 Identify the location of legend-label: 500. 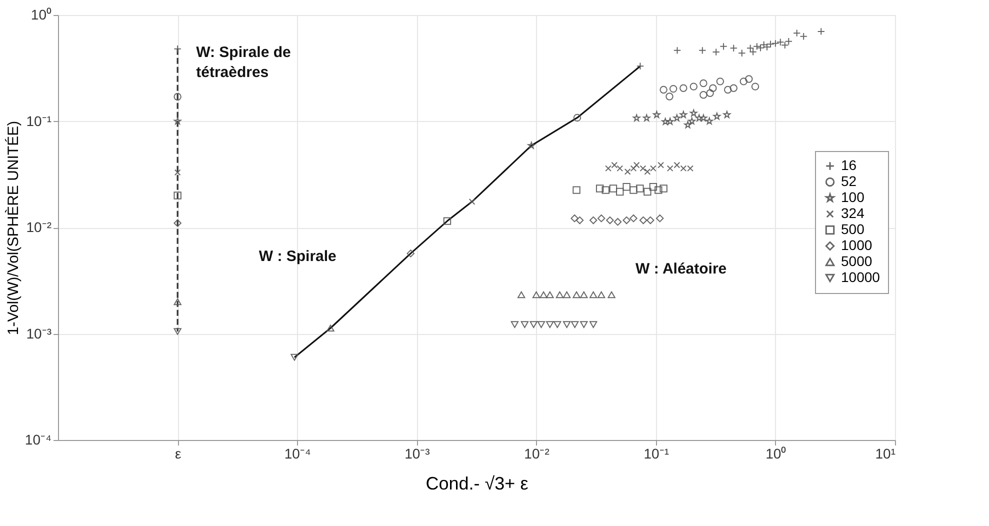
(853, 229).